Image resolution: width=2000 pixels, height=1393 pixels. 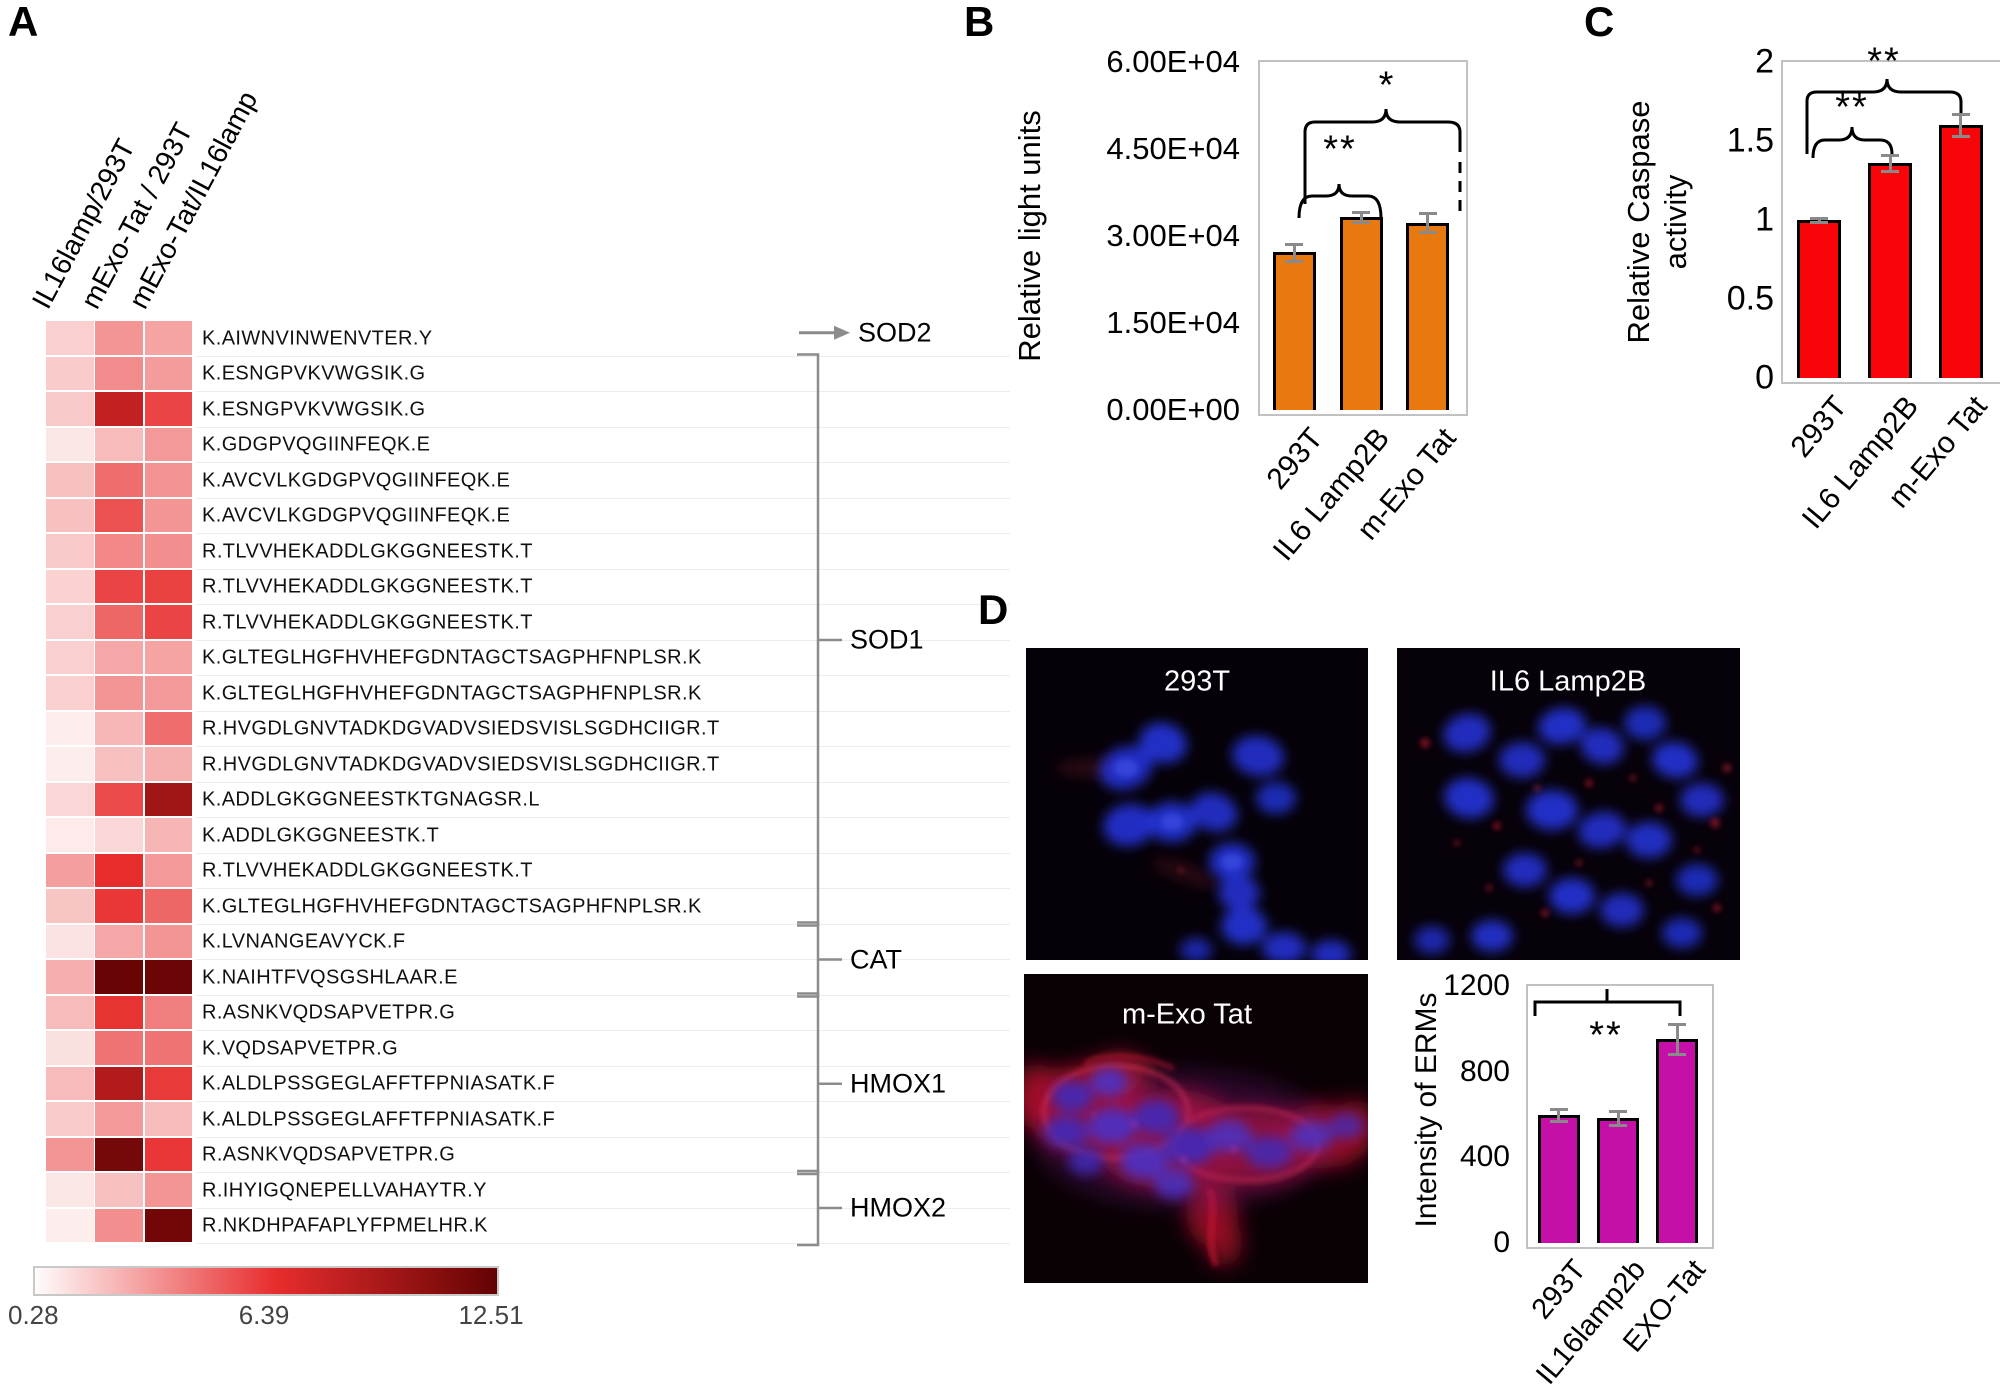 What do you see at coordinates (1426, 1110) in the screenshot?
I see `panel-d-y-axis-title: Intensity of ERMs` at bounding box center [1426, 1110].